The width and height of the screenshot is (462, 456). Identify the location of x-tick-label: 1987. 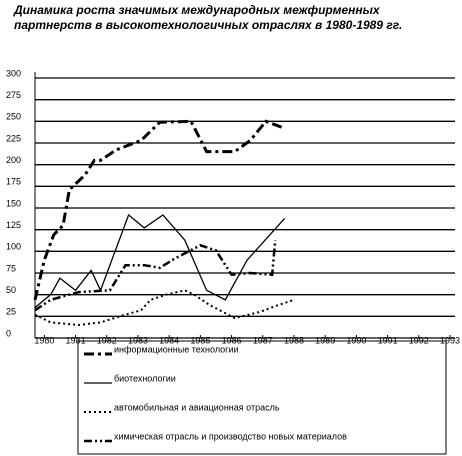
(263, 340).